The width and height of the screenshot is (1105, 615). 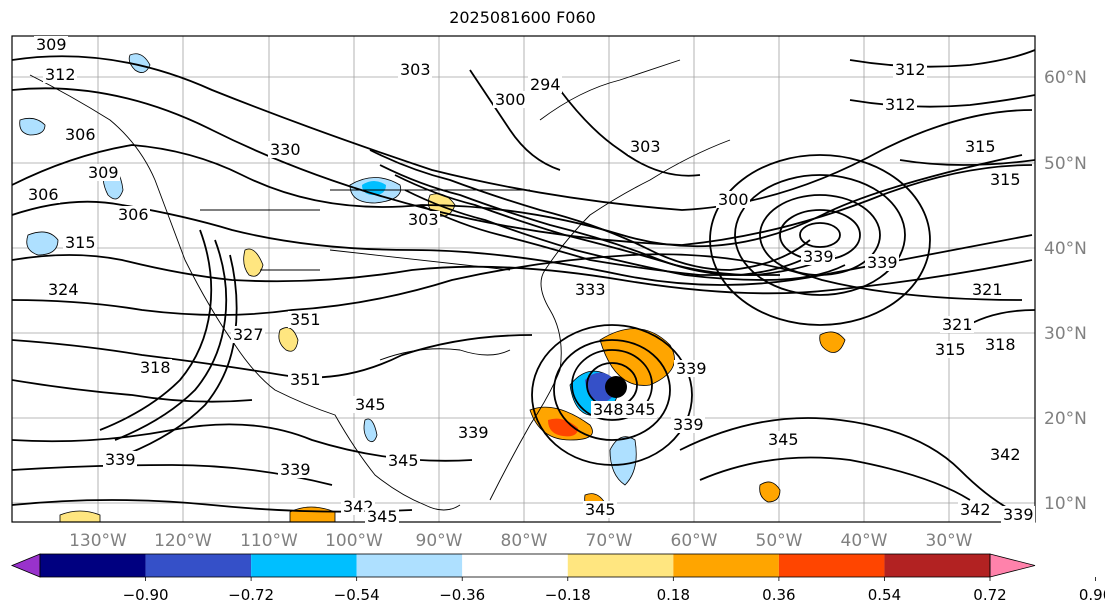 I want to click on latitude-tick-label: 30°N, so click(x=1065, y=334).